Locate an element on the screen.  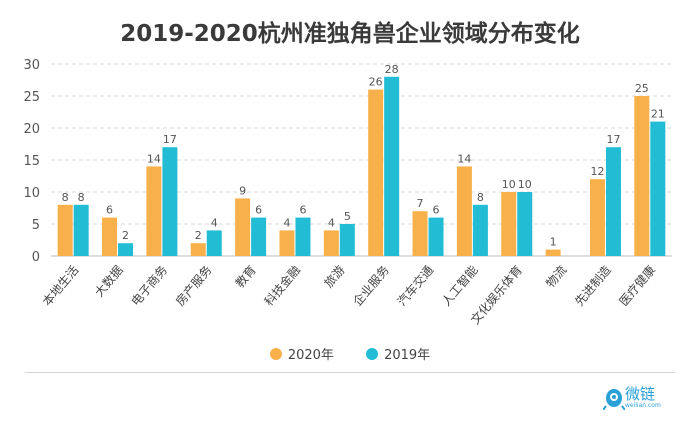
y-tick-label: 25 is located at coordinates (31, 97).